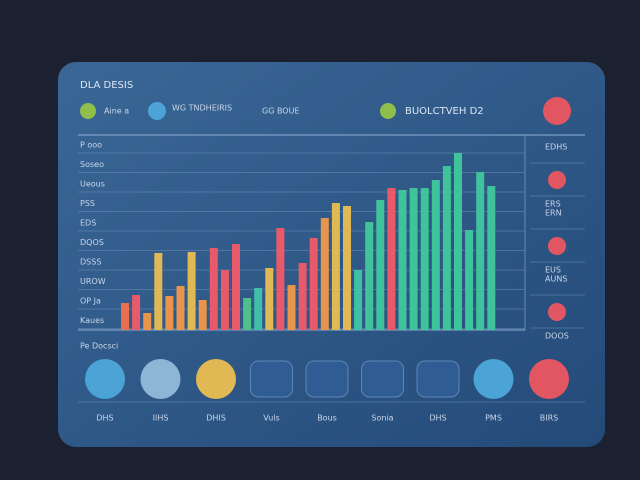 The height and width of the screenshot is (480, 640). Describe the element at coordinates (91, 145) in the screenshot. I see `row-label: P ooo` at that location.